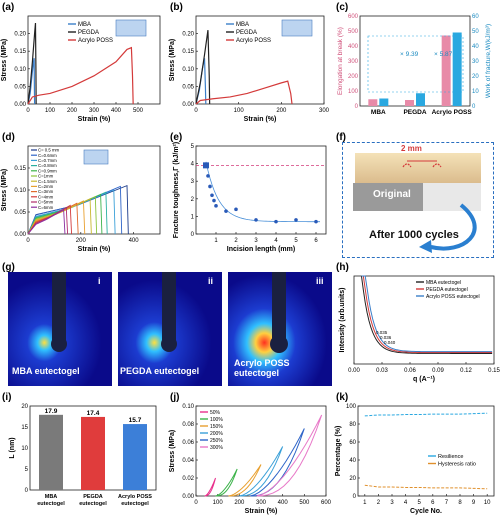 The image size is (500, 526). Describe the element at coordinates (46, 222) in the screenshot. I see `notched-curve` at that location.